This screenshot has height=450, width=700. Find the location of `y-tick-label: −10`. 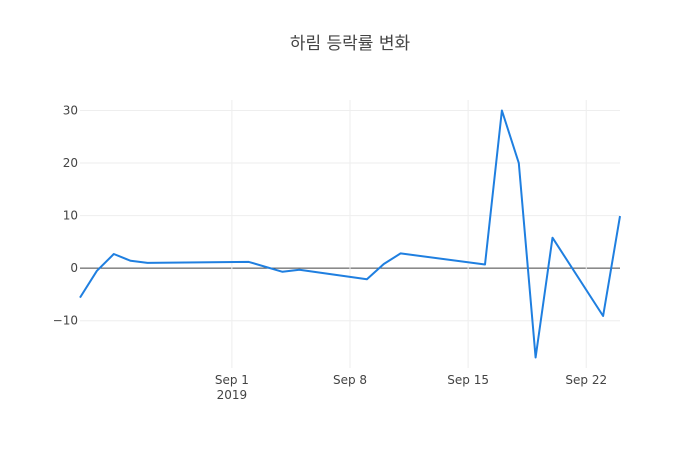

y-tick-label: −10 is located at coordinates (65, 321).